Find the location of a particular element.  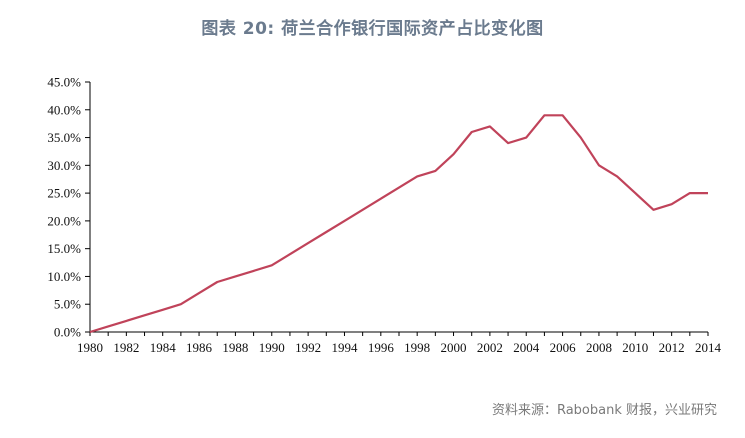

x-tick-label: 2014 is located at coordinates (708, 347).